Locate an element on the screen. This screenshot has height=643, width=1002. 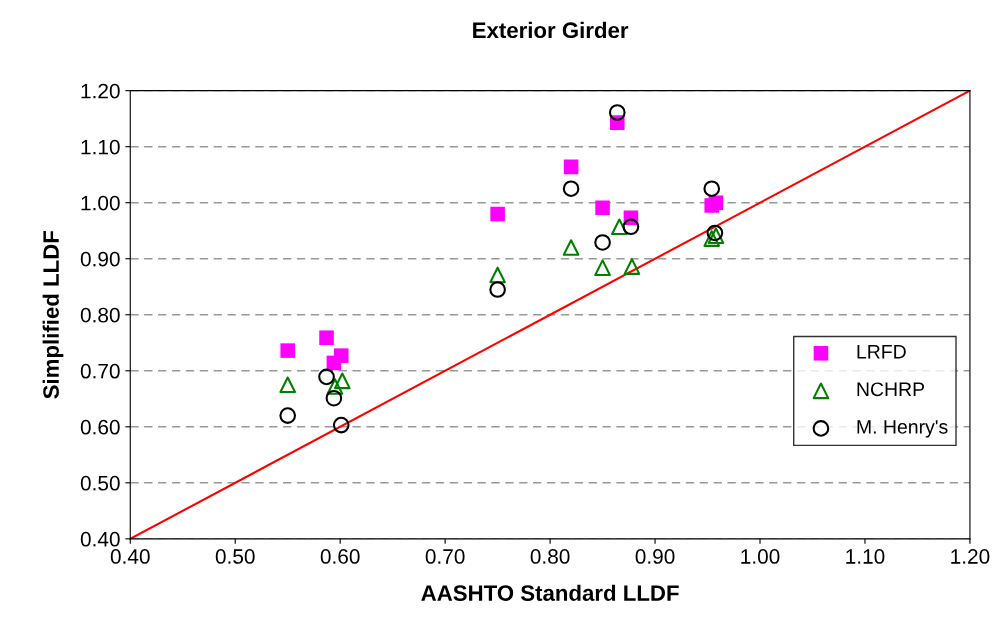
x-tick-label: 0.60 is located at coordinates (340, 556).